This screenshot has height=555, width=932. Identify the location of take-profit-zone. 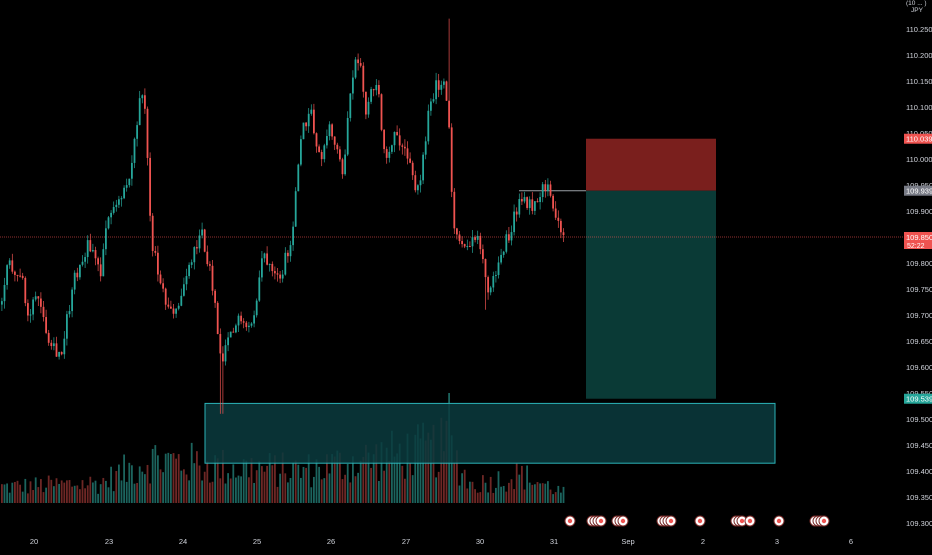
(651, 294).